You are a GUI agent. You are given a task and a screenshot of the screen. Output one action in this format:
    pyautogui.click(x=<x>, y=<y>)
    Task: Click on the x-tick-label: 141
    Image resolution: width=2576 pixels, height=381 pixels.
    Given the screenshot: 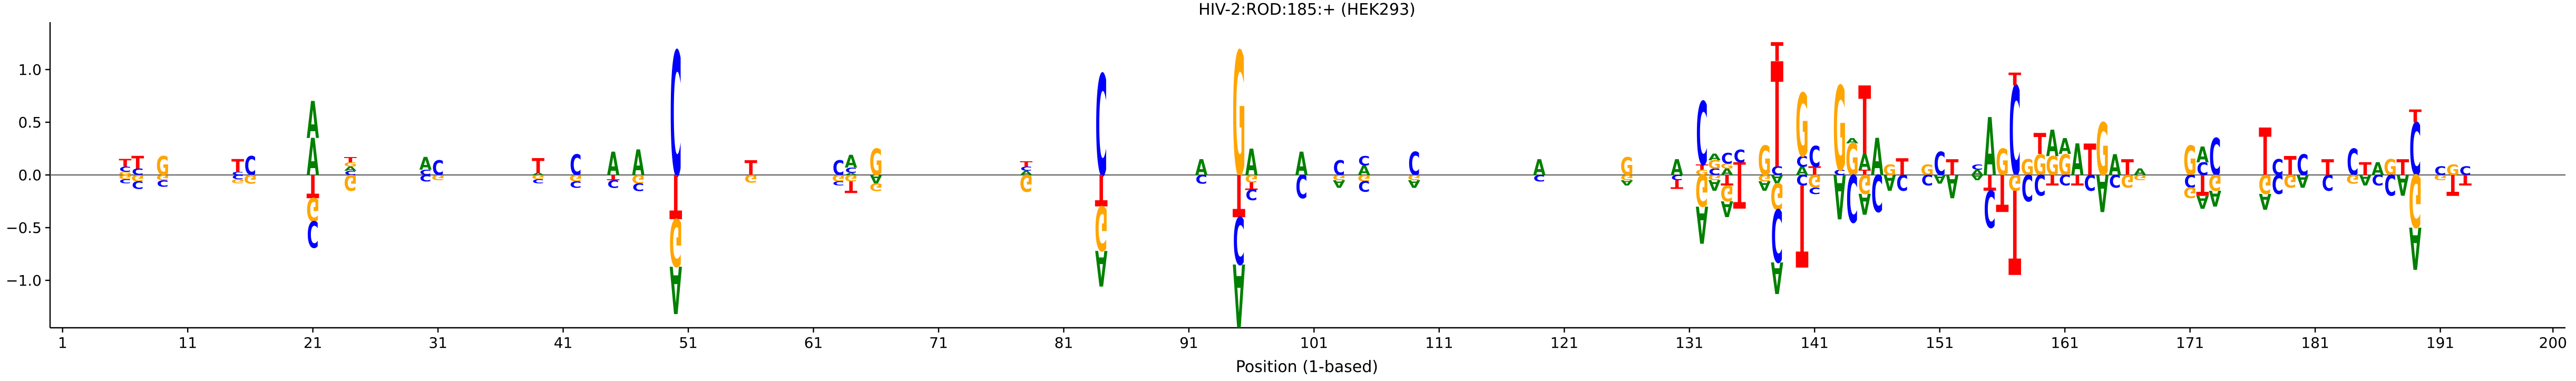 What is the action you would take?
    pyautogui.click(x=1814, y=342)
    